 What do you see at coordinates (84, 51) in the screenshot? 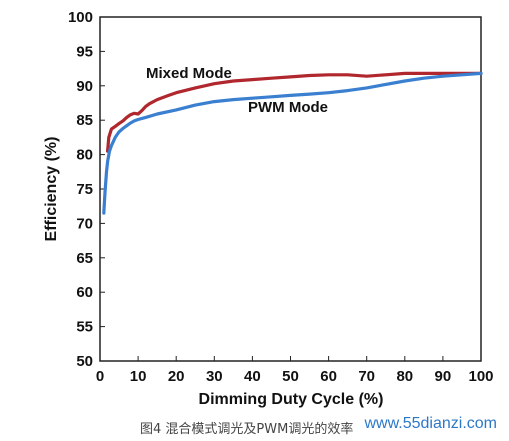
I see `y-tick-label: 95` at bounding box center [84, 51].